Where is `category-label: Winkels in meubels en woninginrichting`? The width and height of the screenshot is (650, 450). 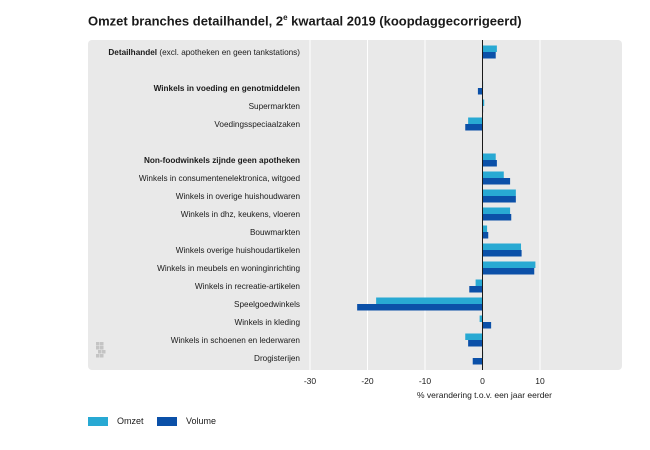 category-label: Winkels in meubels en woninginrichting is located at coordinates (228, 268).